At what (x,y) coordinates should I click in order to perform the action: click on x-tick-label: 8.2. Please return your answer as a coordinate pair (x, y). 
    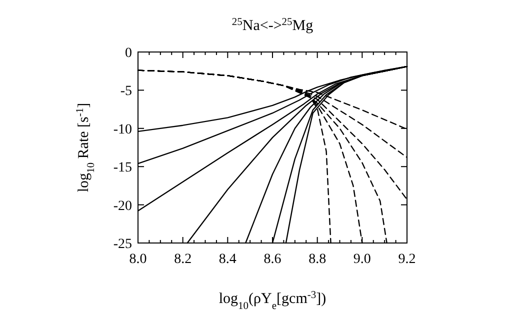
    Looking at the image, I should click on (183, 259).